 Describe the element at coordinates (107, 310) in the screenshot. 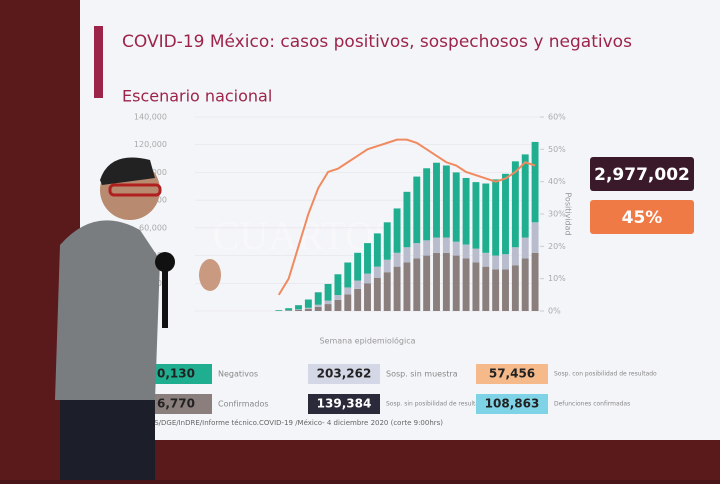

I see `vest` at that location.